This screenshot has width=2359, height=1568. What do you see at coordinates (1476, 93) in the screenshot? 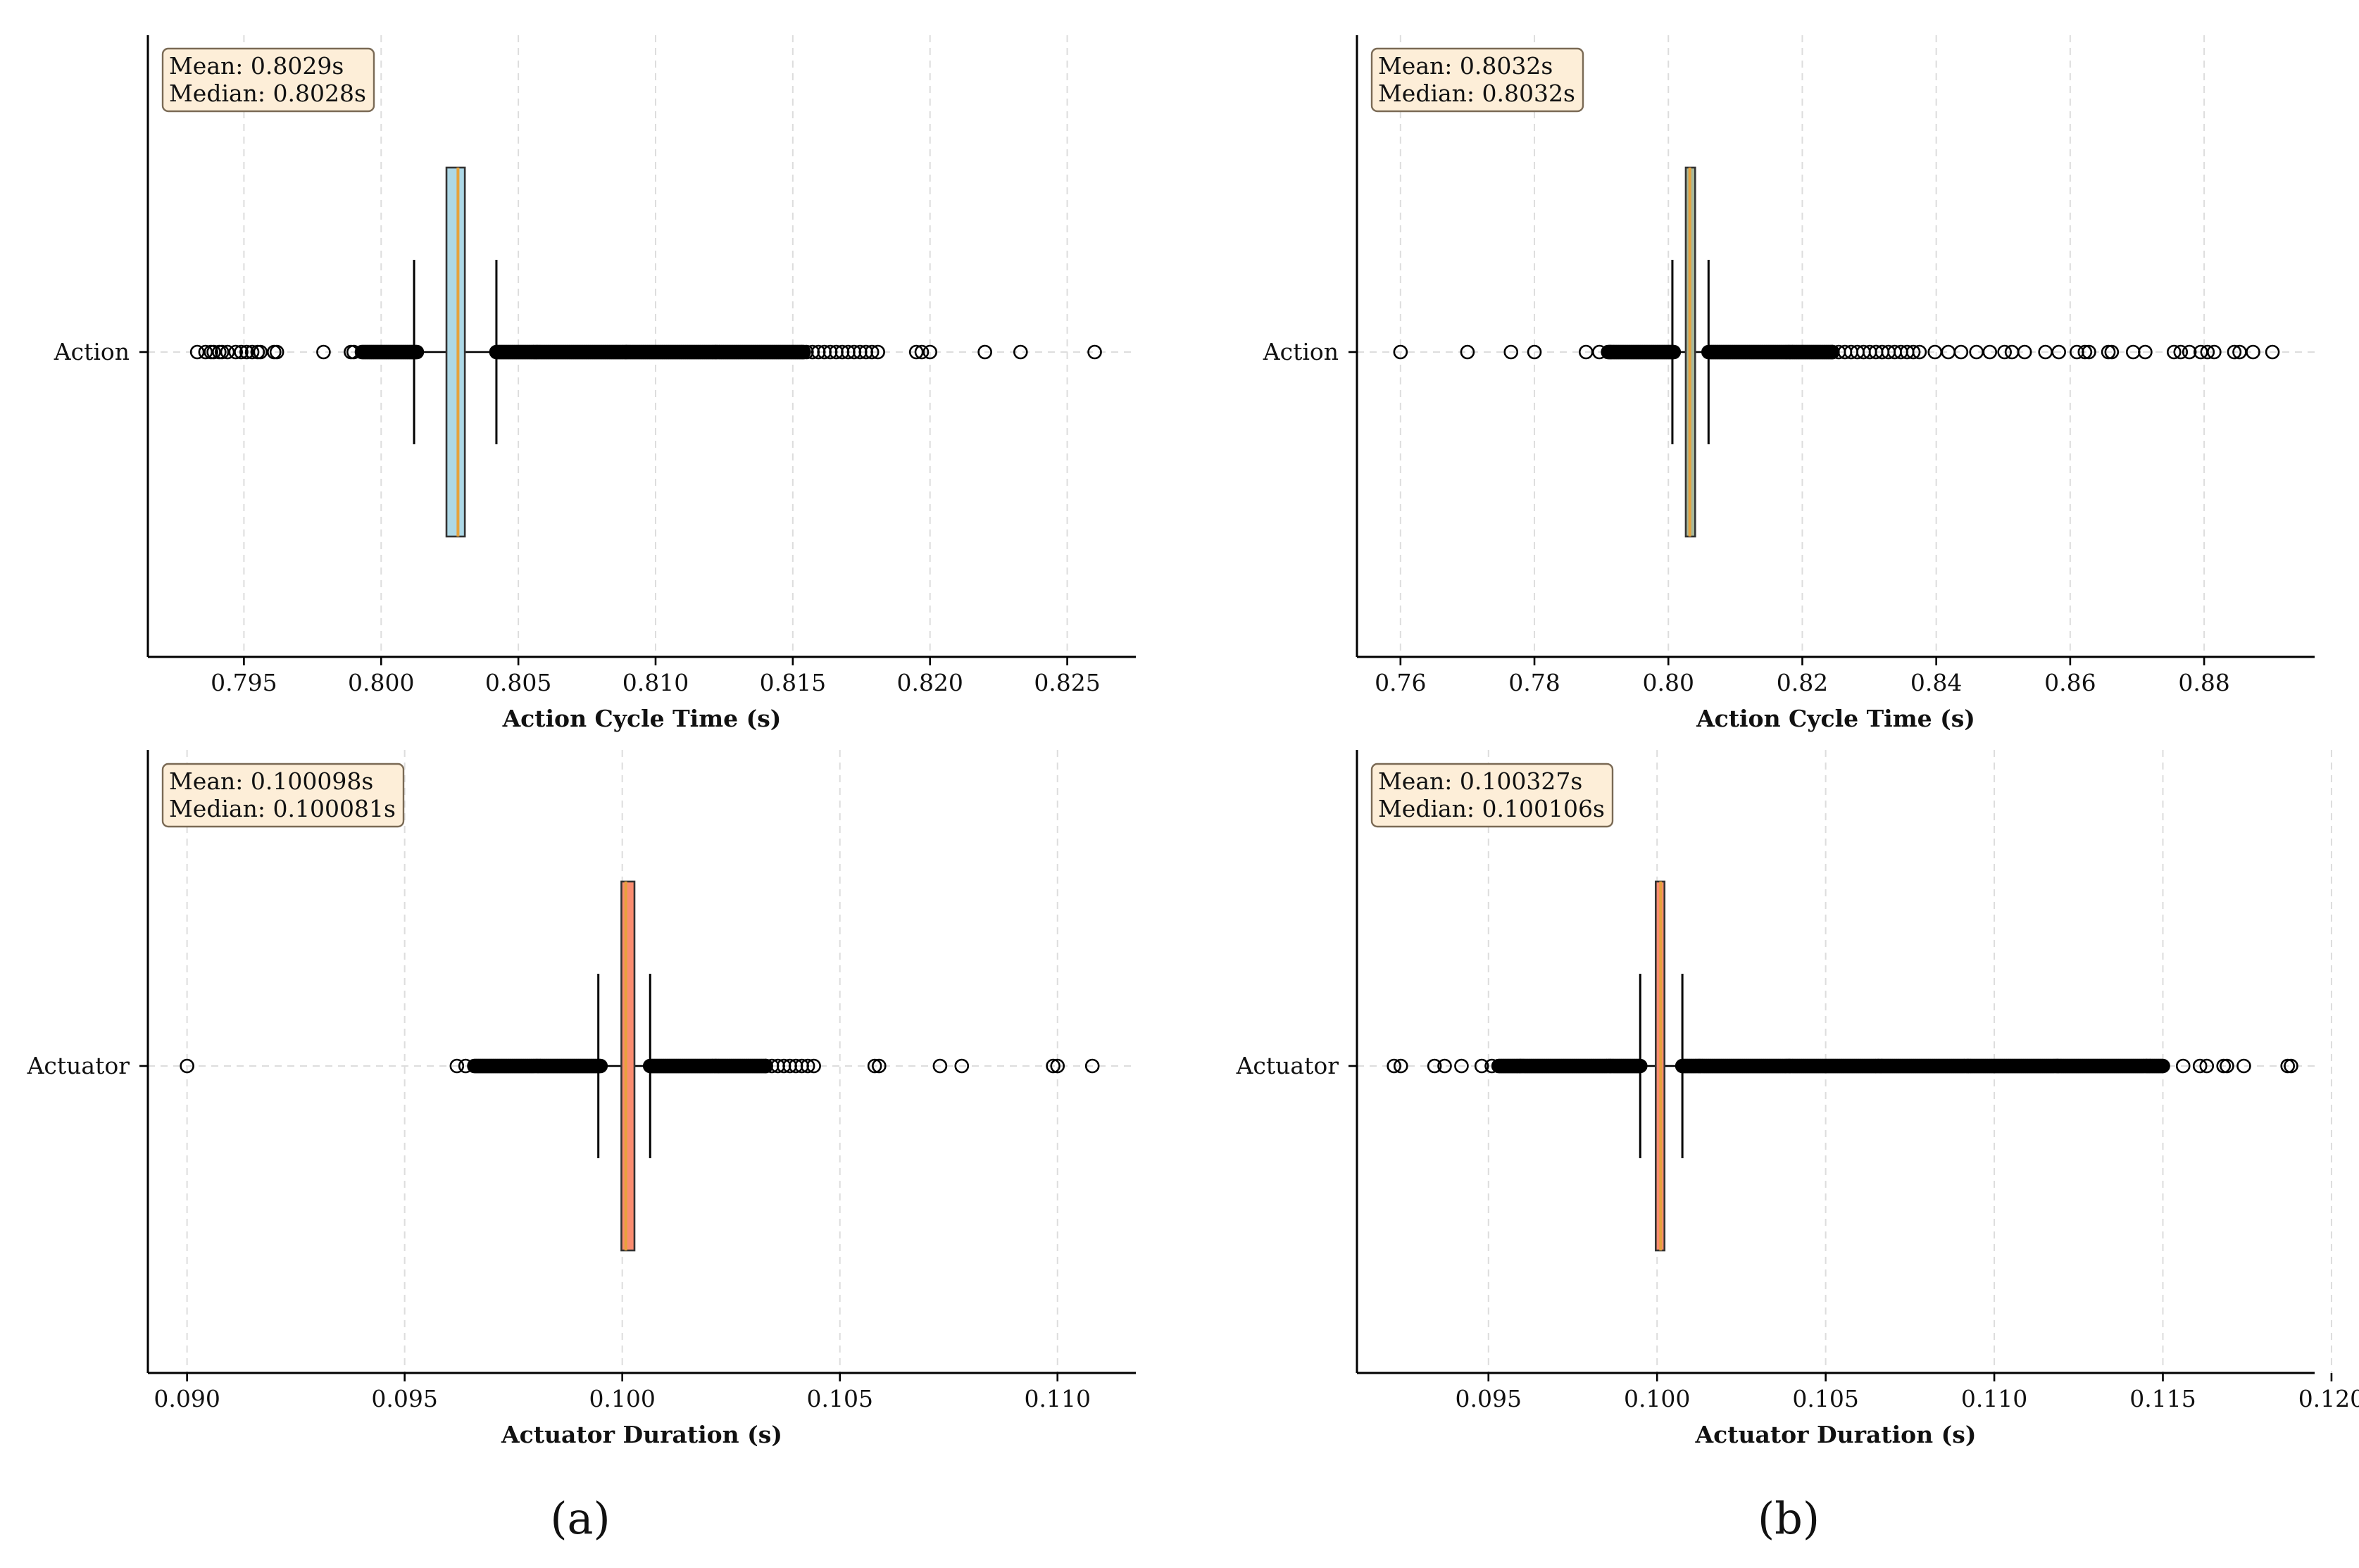
I see `stats-median-text: Median: 0.8032s` at bounding box center [1476, 93].